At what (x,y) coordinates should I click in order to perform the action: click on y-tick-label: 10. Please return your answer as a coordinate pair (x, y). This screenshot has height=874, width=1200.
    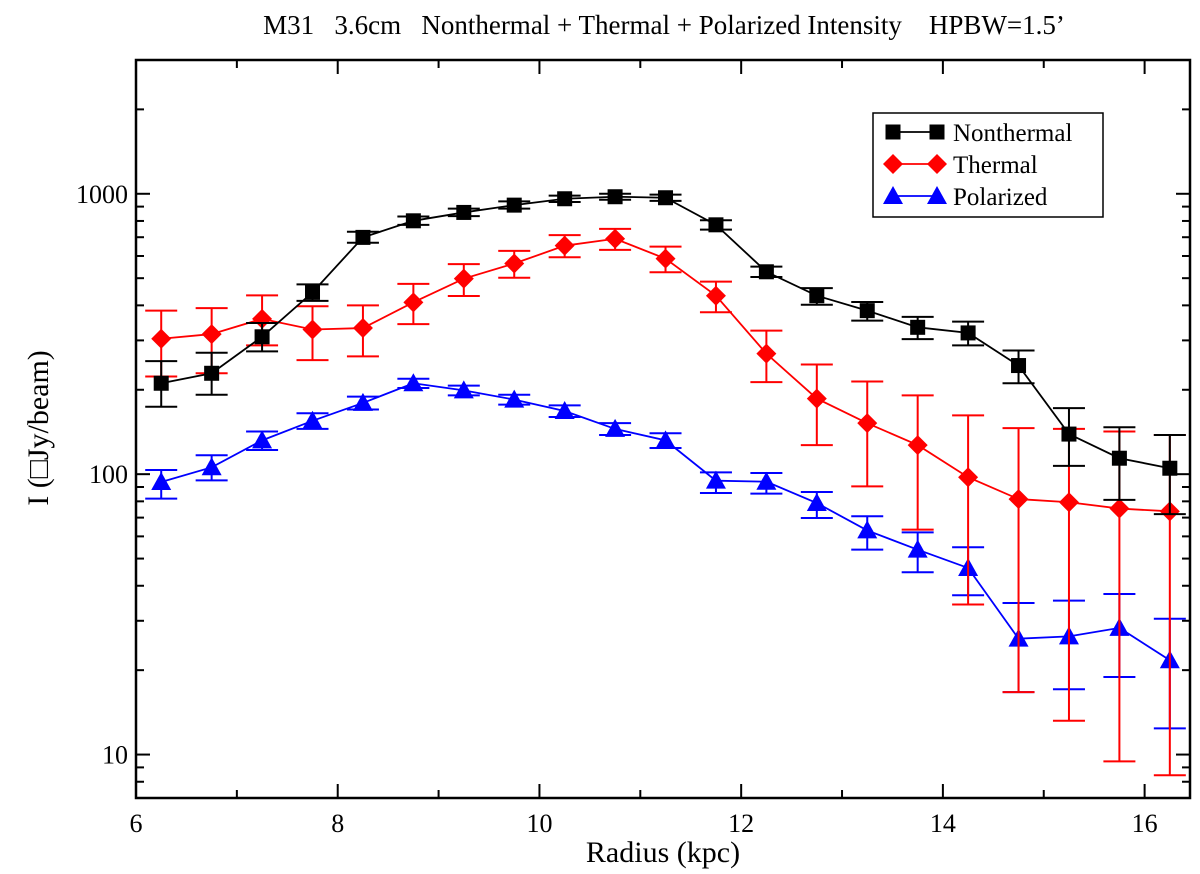
    Looking at the image, I should click on (115, 755).